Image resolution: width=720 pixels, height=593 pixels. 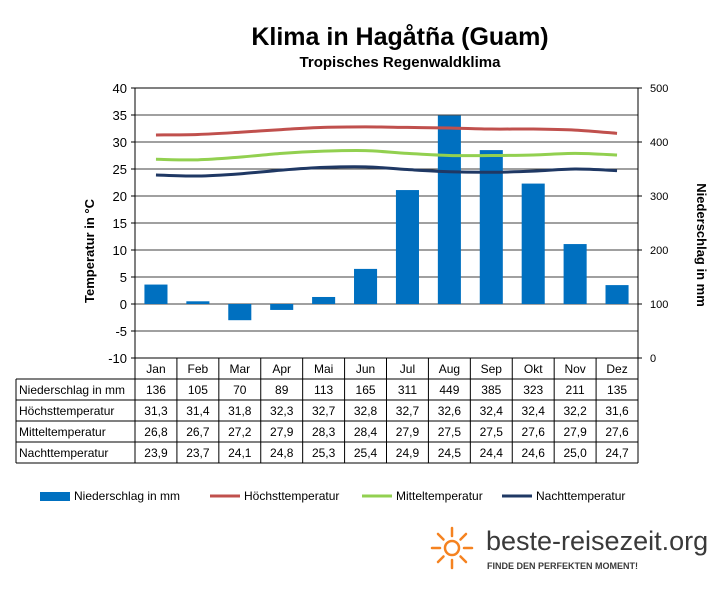 I want to click on table-cell: 23,7, so click(x=198, y=453).